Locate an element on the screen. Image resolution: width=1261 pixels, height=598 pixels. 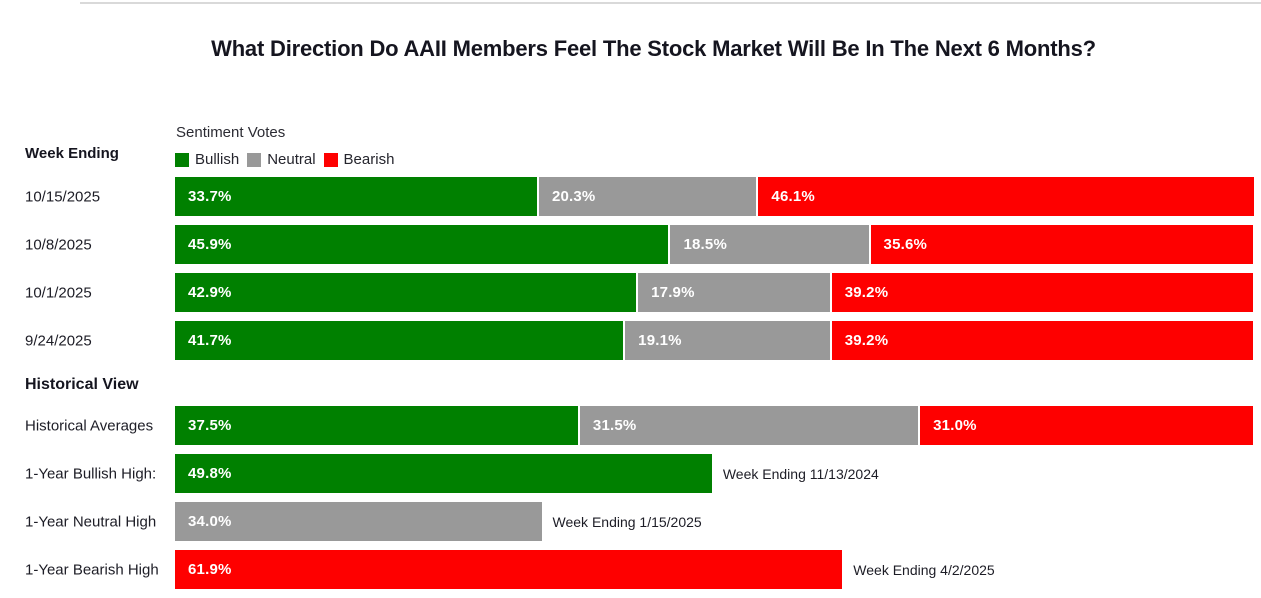
bearish-value-label: 61.9% is located at coordinates (210, 569).